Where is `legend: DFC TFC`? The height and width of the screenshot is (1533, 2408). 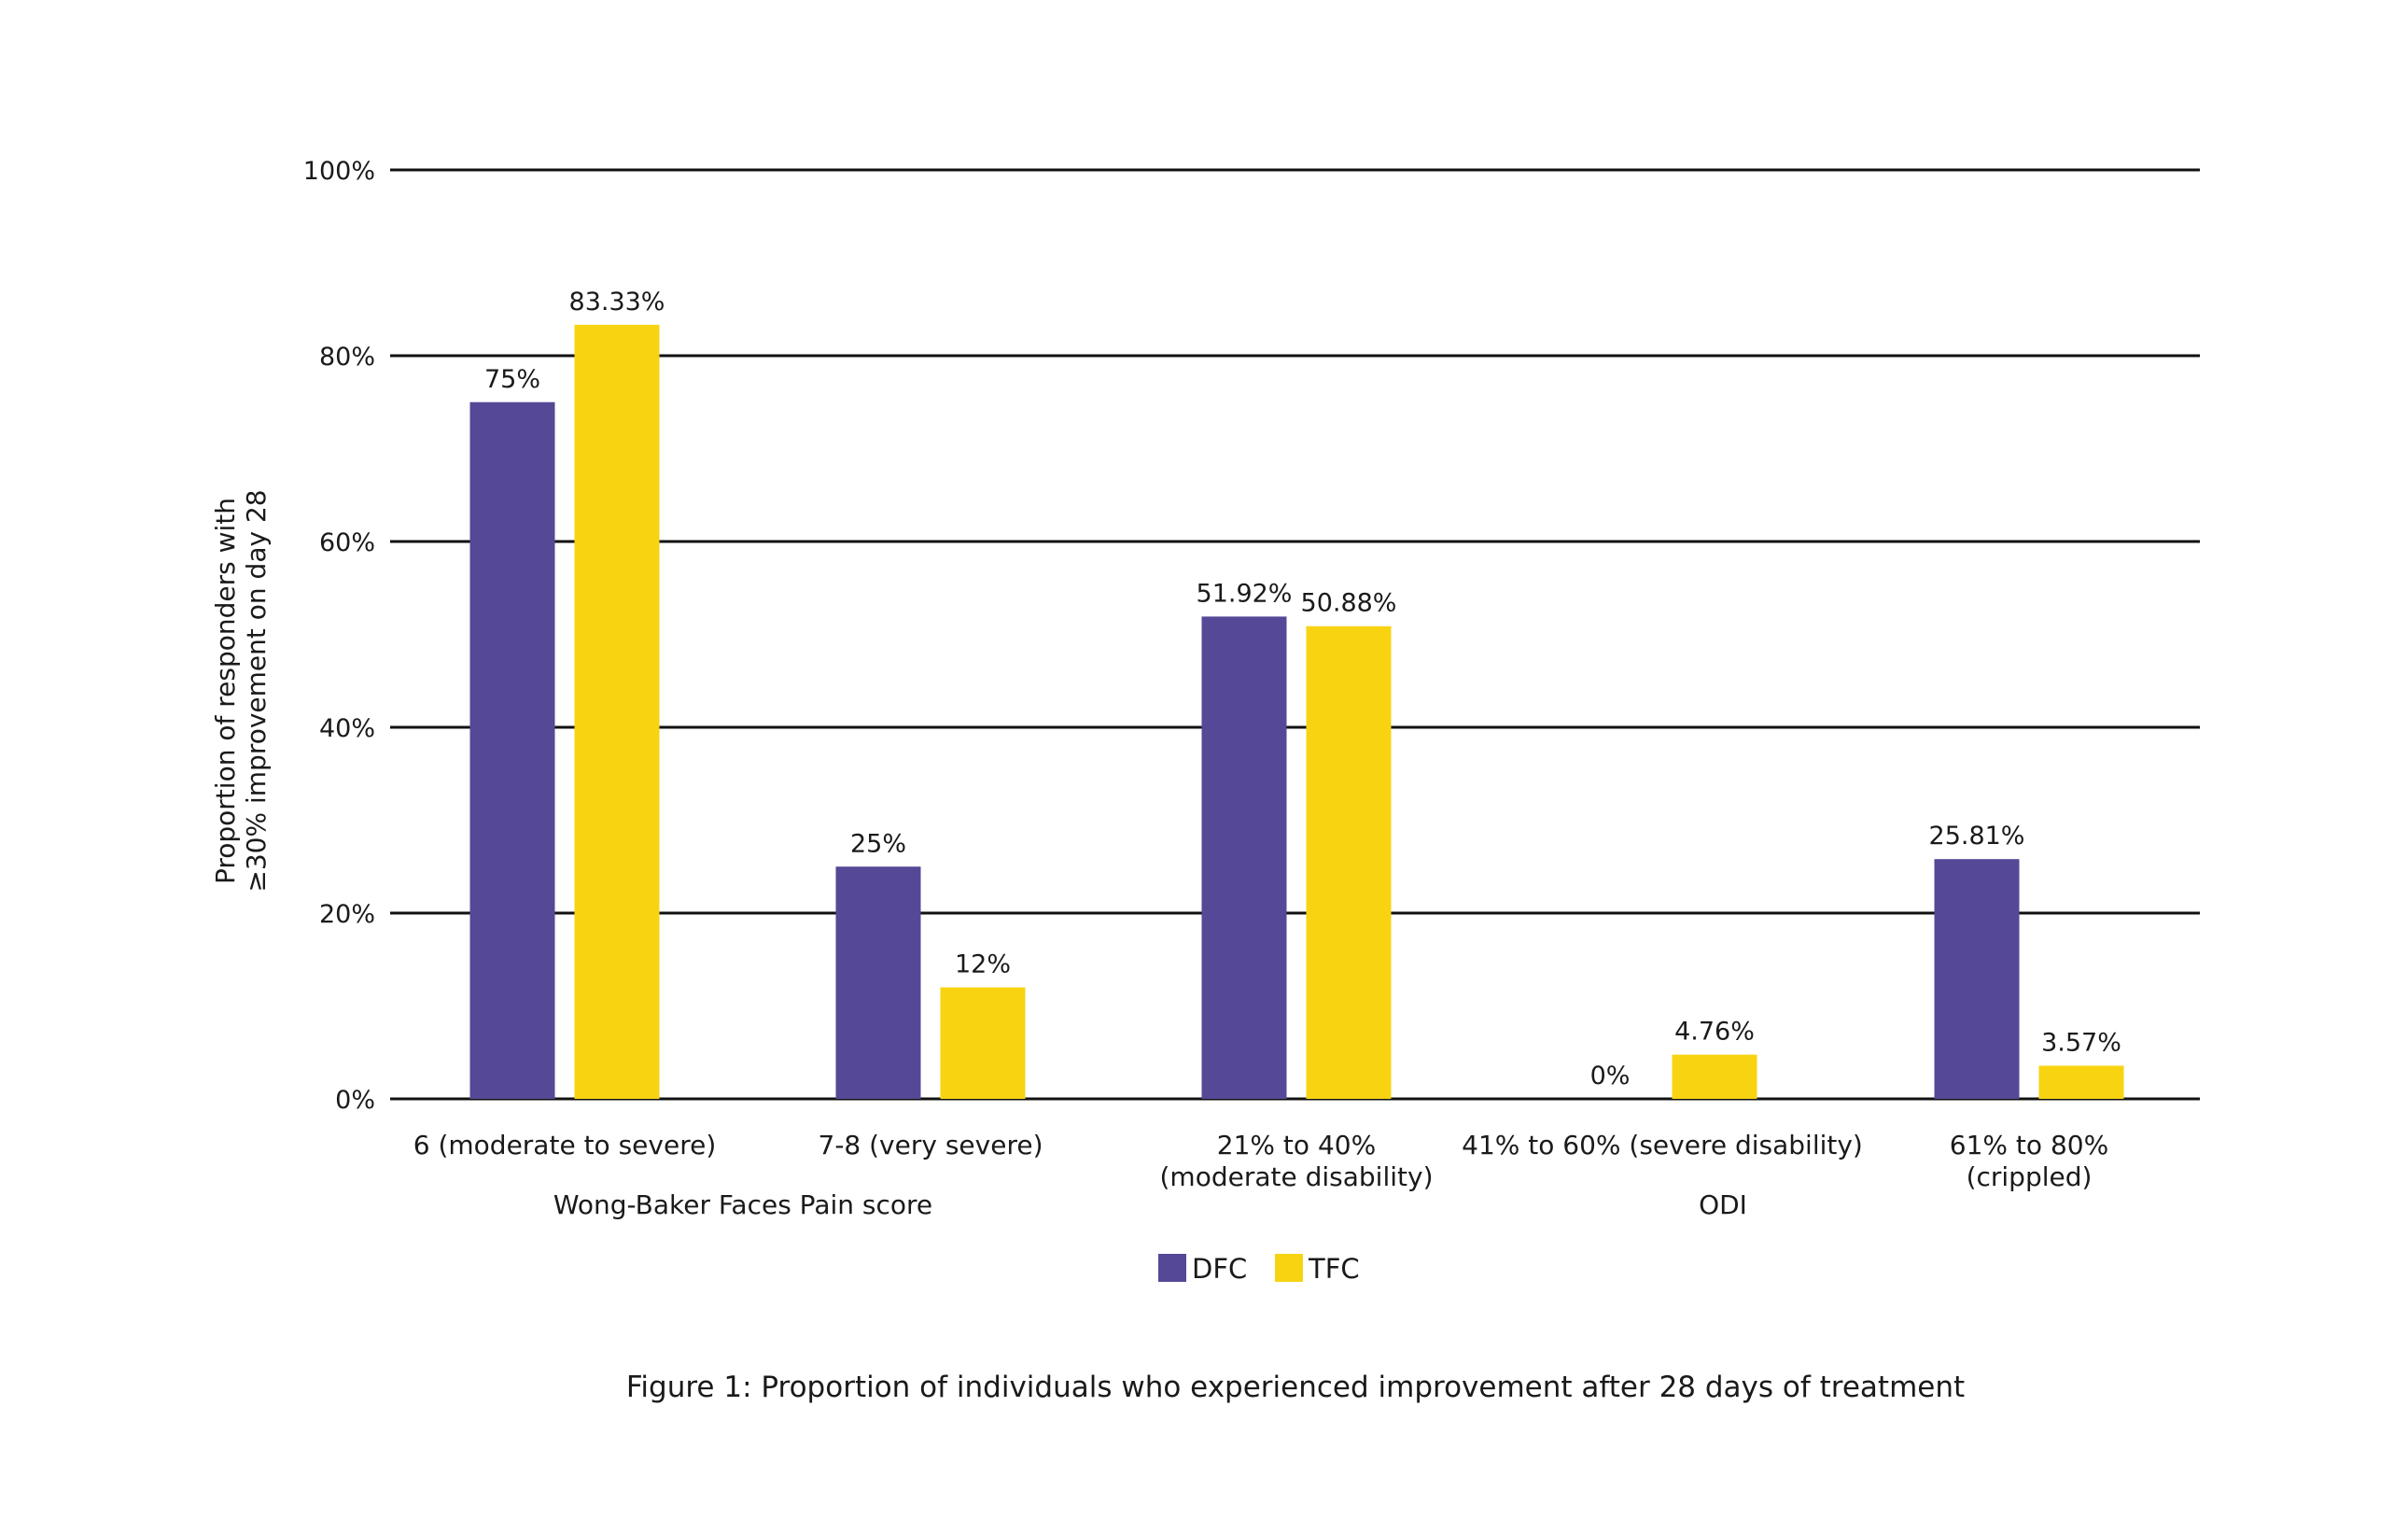
legend: DFC TFC is located at coordinates (1259, 1269).